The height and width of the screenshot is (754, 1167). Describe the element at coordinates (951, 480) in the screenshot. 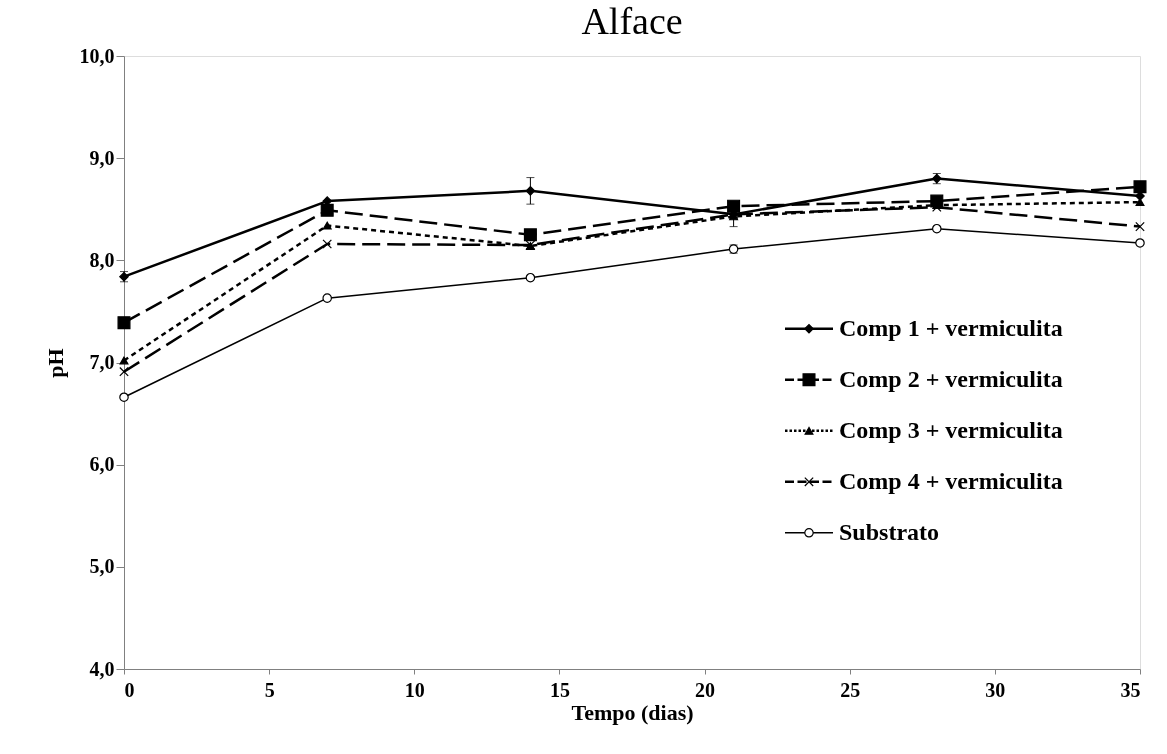

I see `legend-label: Comp 4 + vermiculita` at that location.